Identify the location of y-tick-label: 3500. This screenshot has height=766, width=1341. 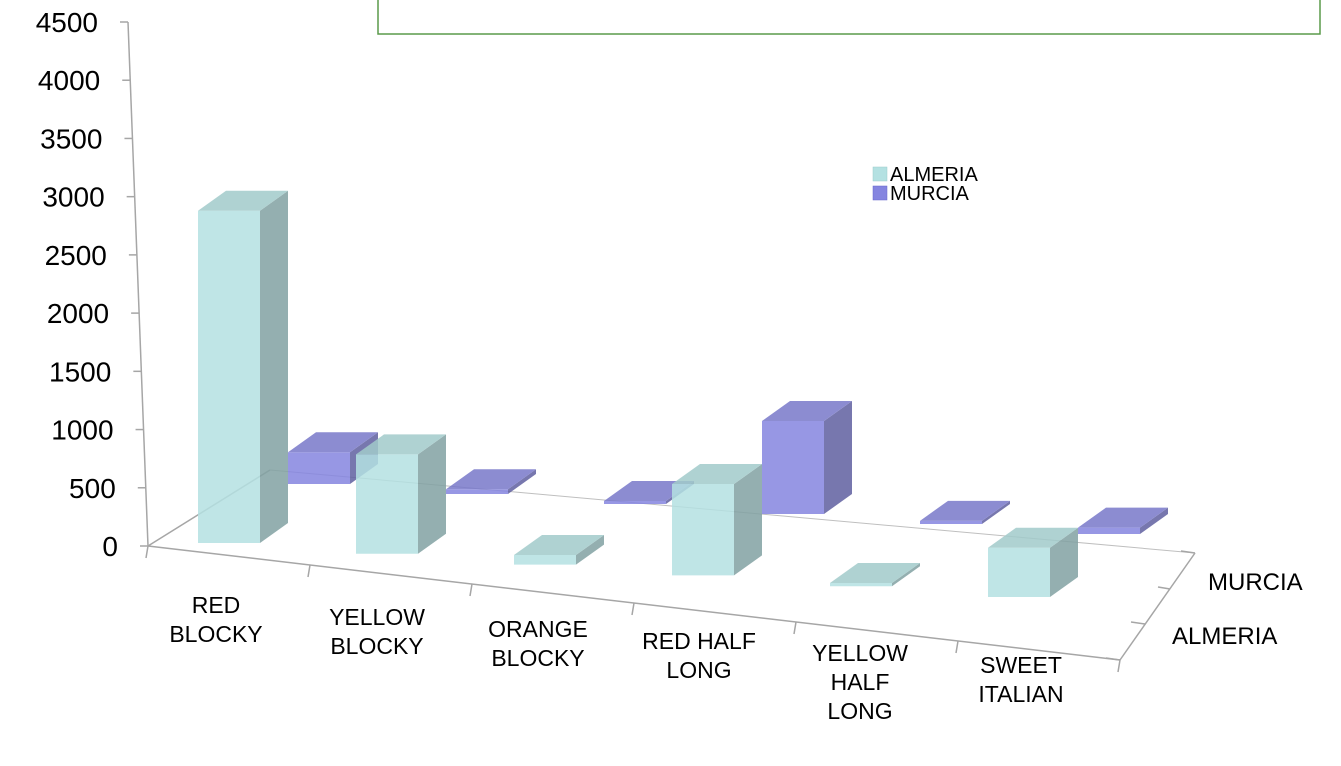
(71, 138).